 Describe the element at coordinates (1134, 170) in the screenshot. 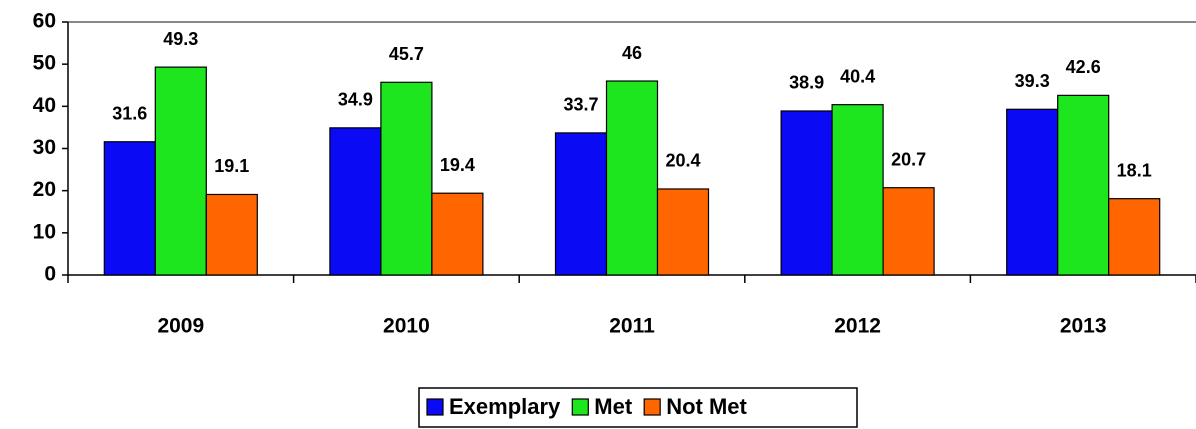

I see `value-label: 18.1` at that location.